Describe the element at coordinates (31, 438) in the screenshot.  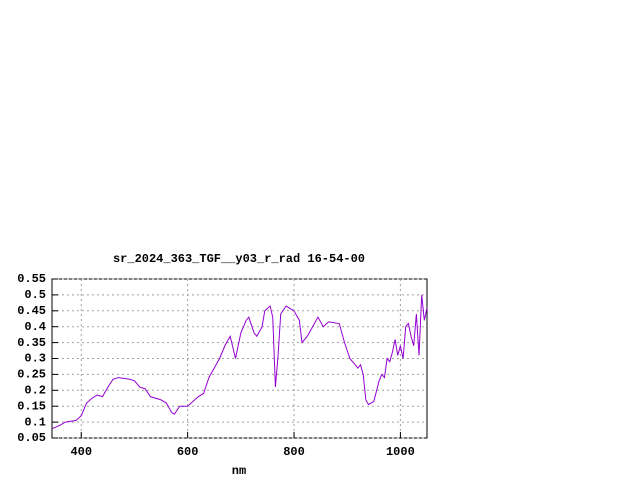
I see `y-tick-label: 0.05` at that location.